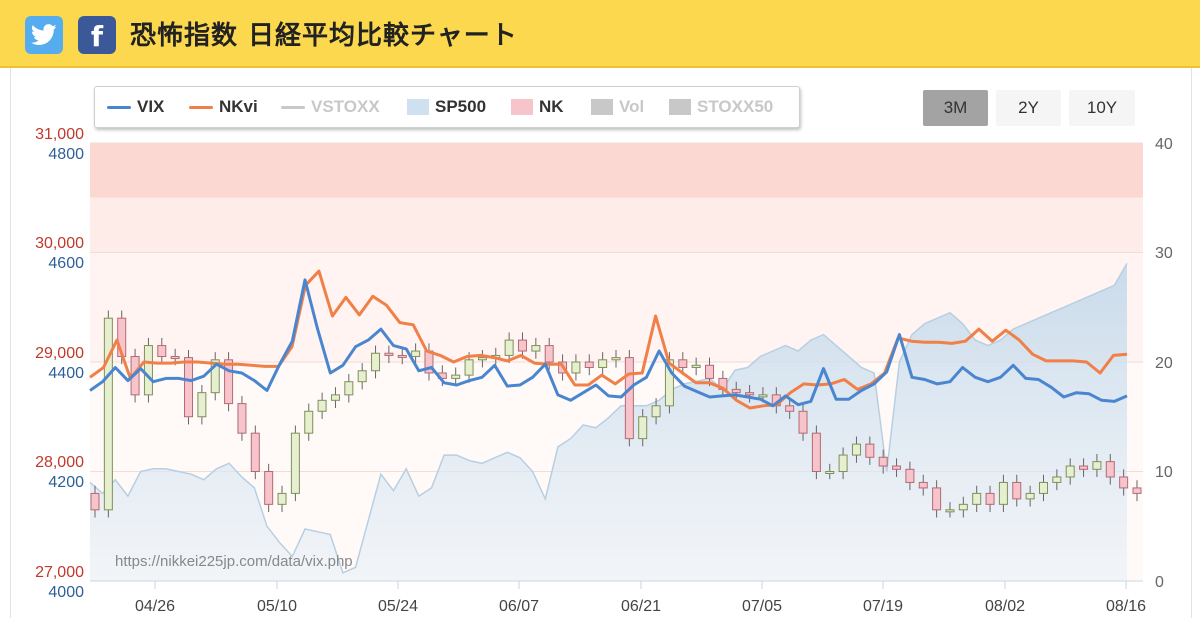 This screenshot has height=618, width=1200. What do you see at coordinates (398, 606) in the screenshot?
I see `x-tick-label-2: 05/24` at bounding box center [398, 606].